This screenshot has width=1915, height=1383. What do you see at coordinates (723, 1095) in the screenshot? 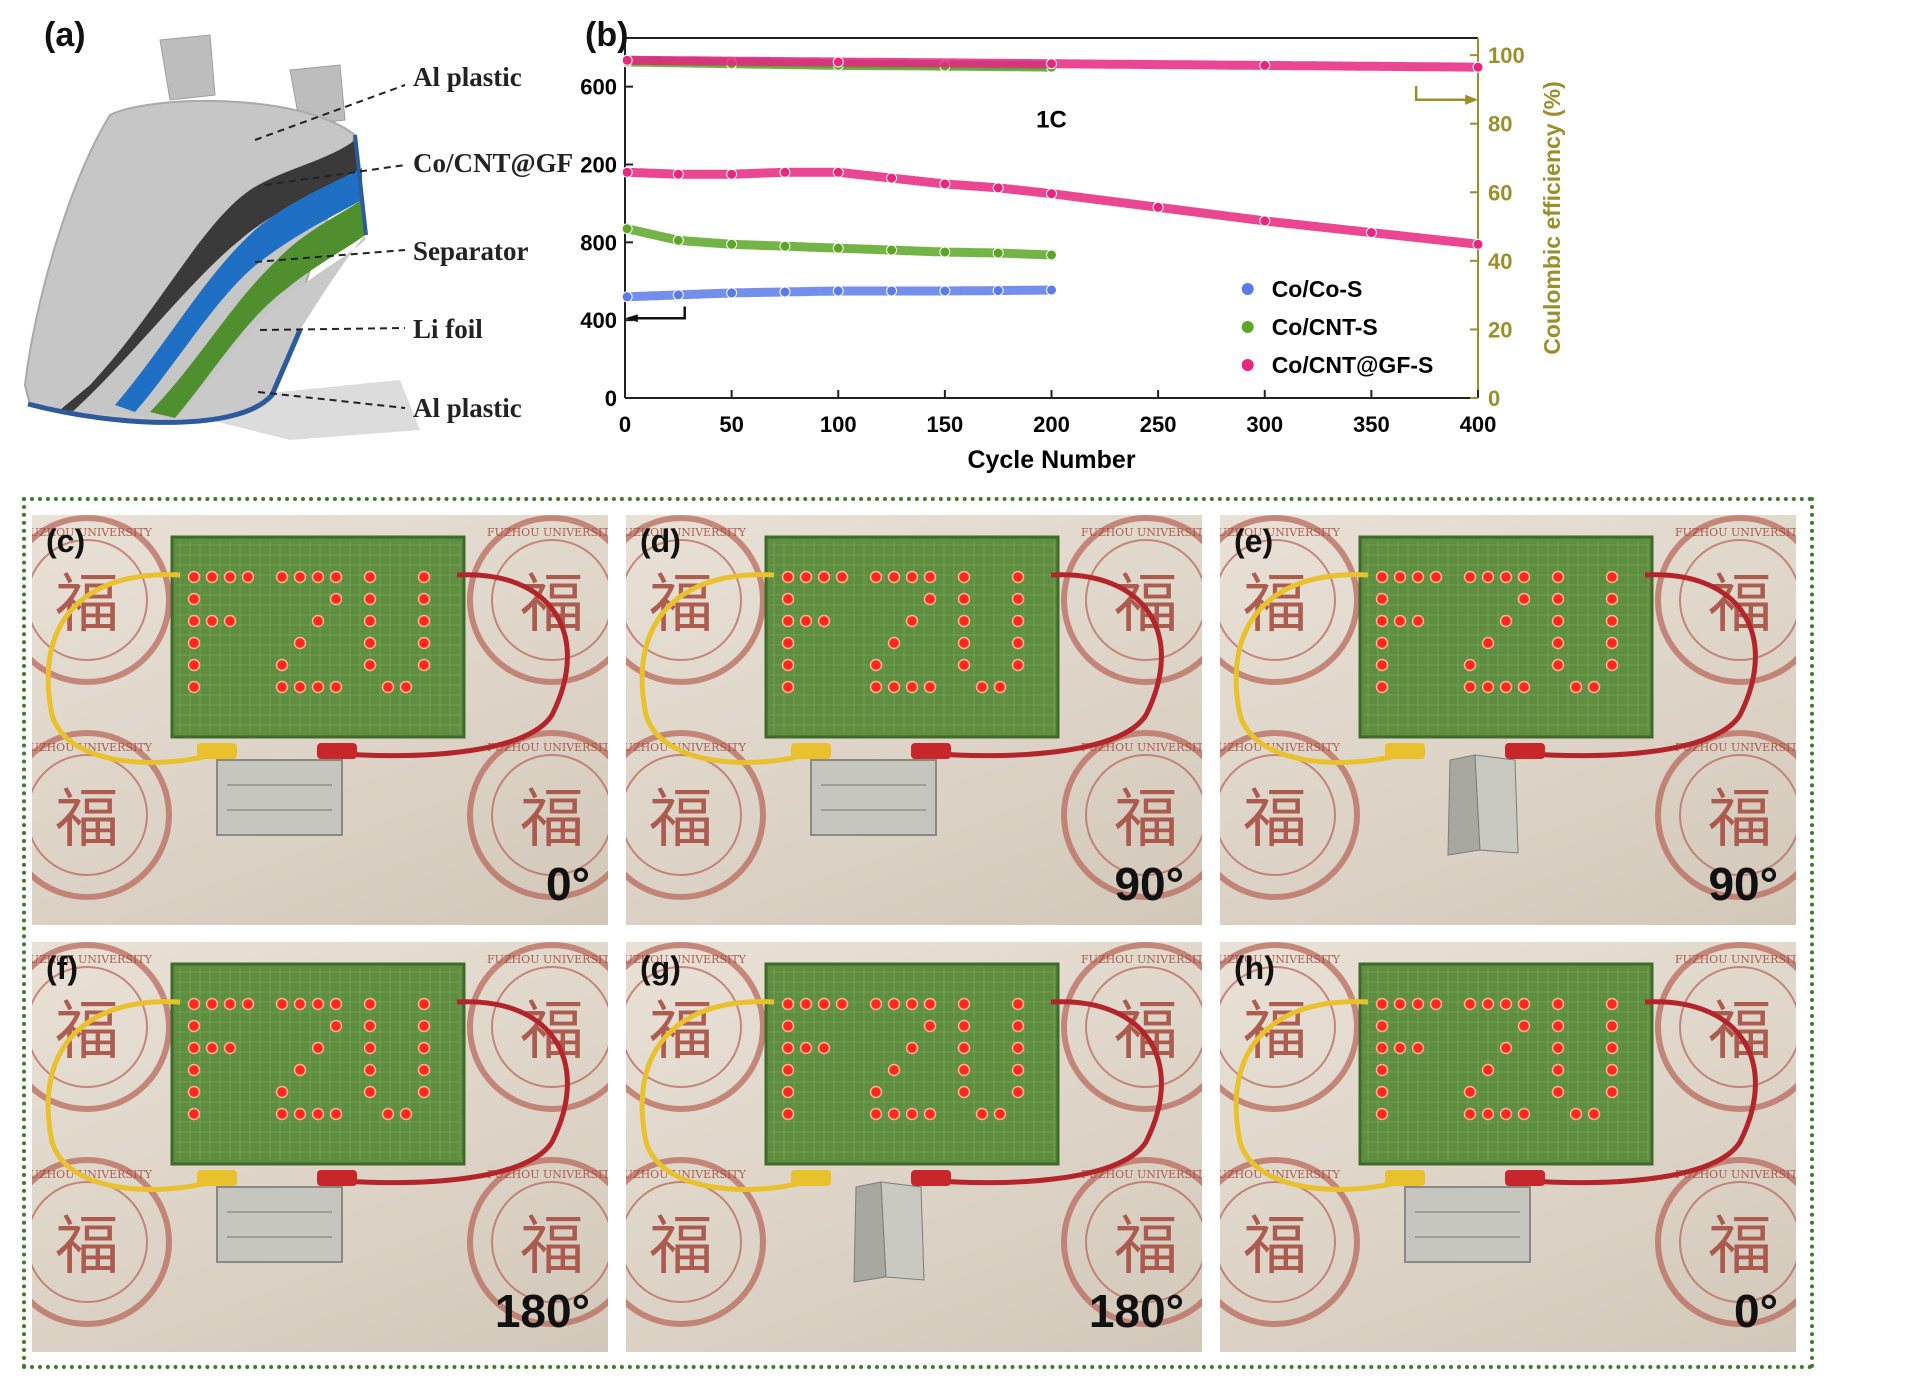
I see `yellow-wire` at bounding box center [723, 1095].